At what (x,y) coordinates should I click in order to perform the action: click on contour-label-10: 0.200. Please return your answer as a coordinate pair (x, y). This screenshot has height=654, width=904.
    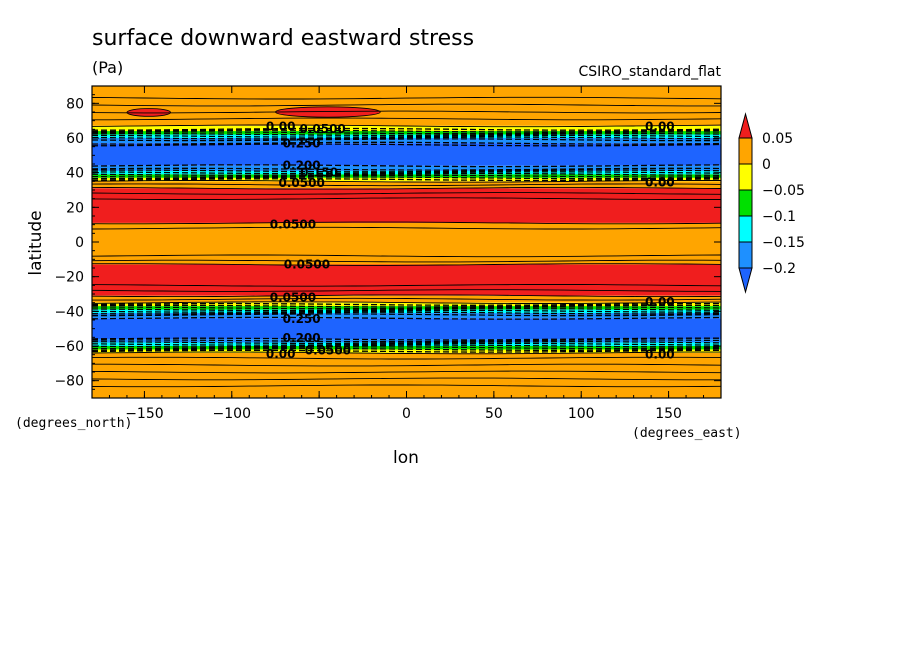
    Looking at the image, I should click on (302, 338).